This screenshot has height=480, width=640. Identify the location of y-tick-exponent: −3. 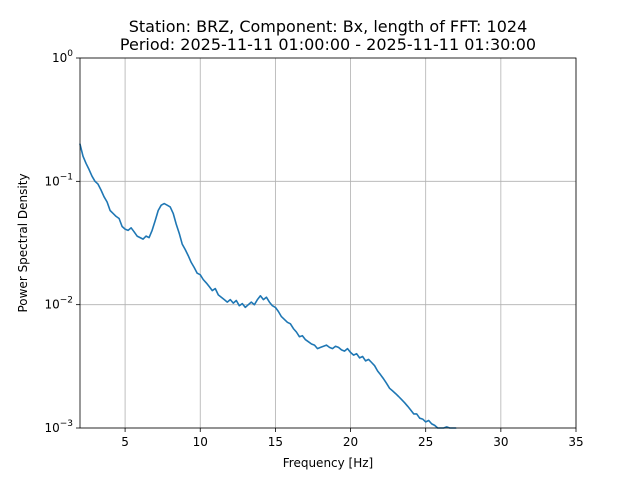
(66, 424).